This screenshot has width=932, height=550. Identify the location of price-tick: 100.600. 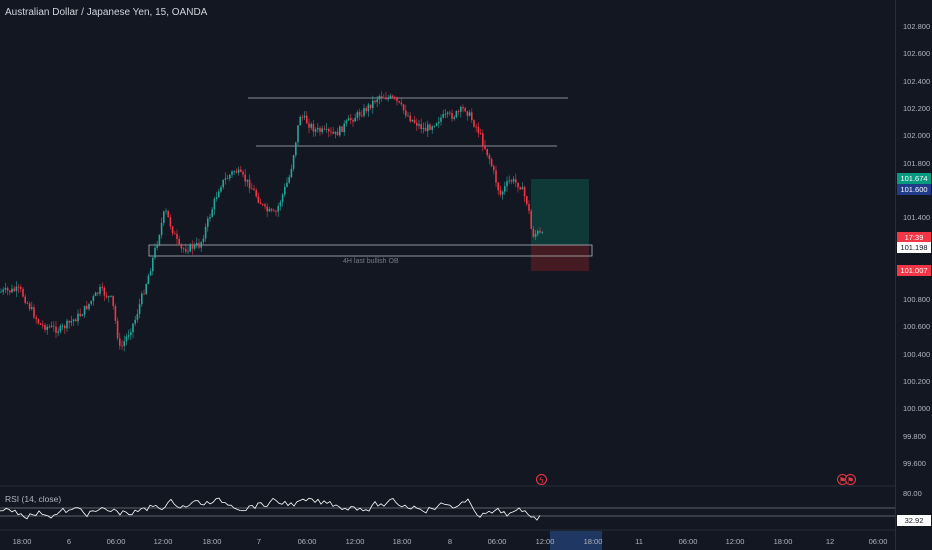
(917, 327).